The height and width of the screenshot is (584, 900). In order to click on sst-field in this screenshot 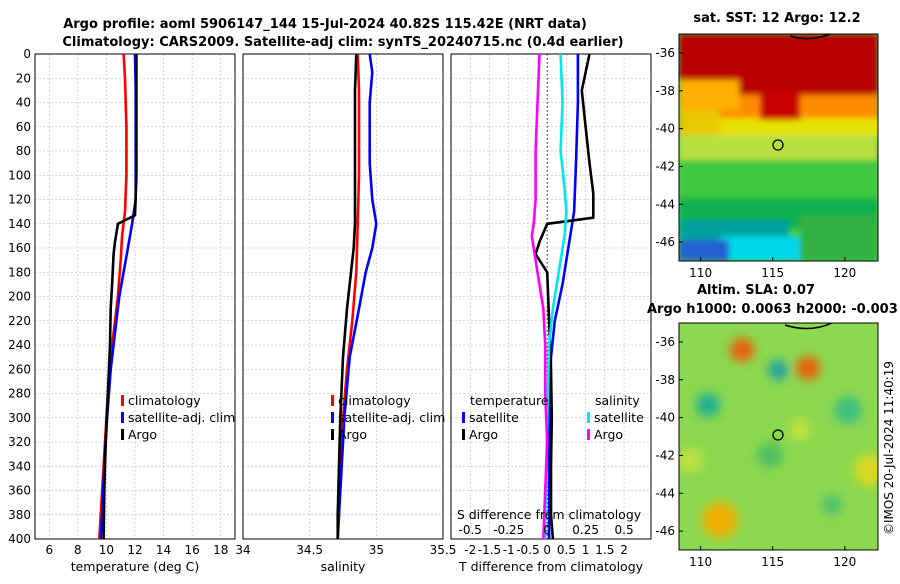, I will do `click(778, 147)`.